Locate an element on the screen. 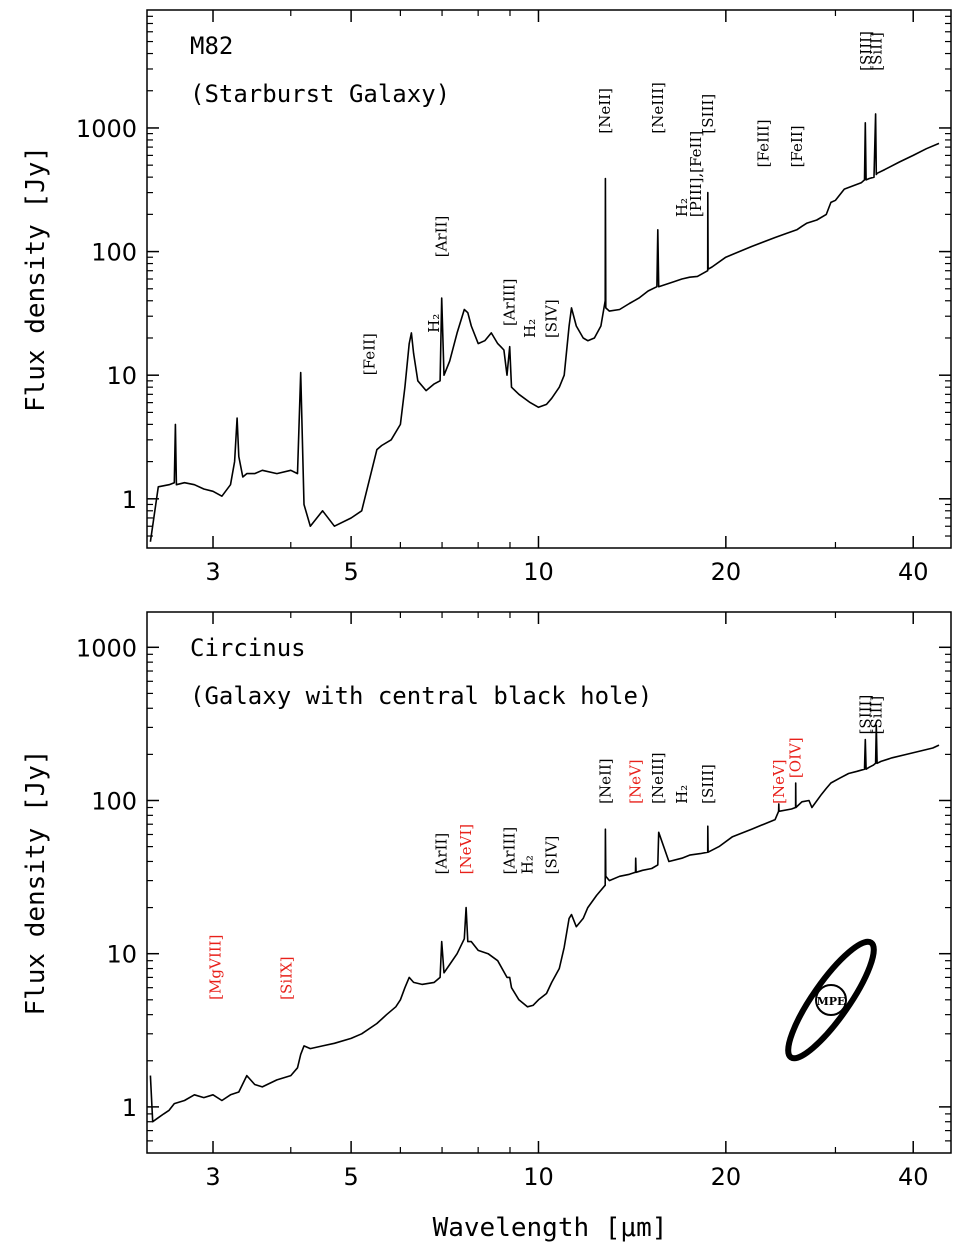  line-annotation: [SiIX] is located at coordinates (287, 977).